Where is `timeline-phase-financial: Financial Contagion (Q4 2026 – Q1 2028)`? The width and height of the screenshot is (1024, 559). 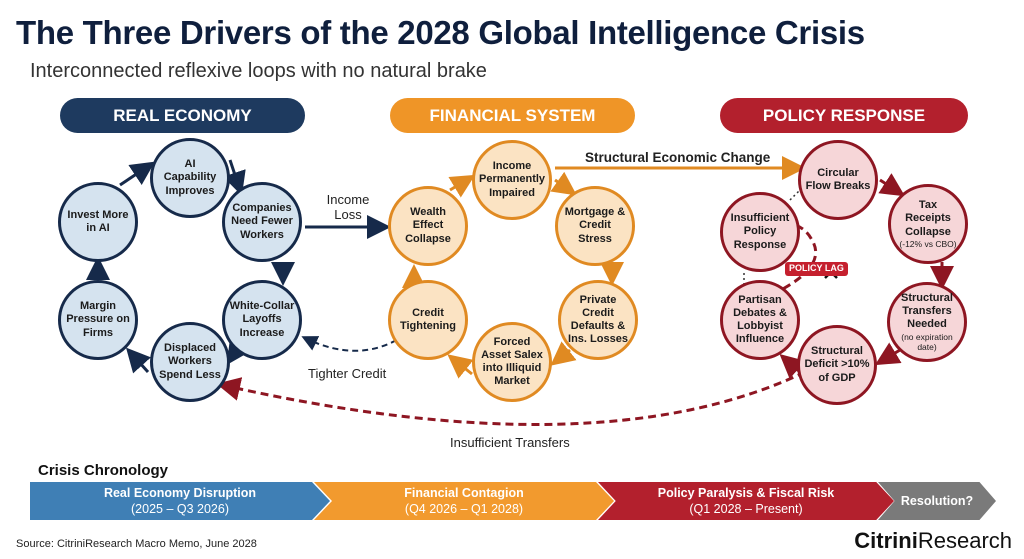 timeline-phase-financial: Financial Contagion (Q4 2026 – Q1 2028) is located at coordinates (464, 501).